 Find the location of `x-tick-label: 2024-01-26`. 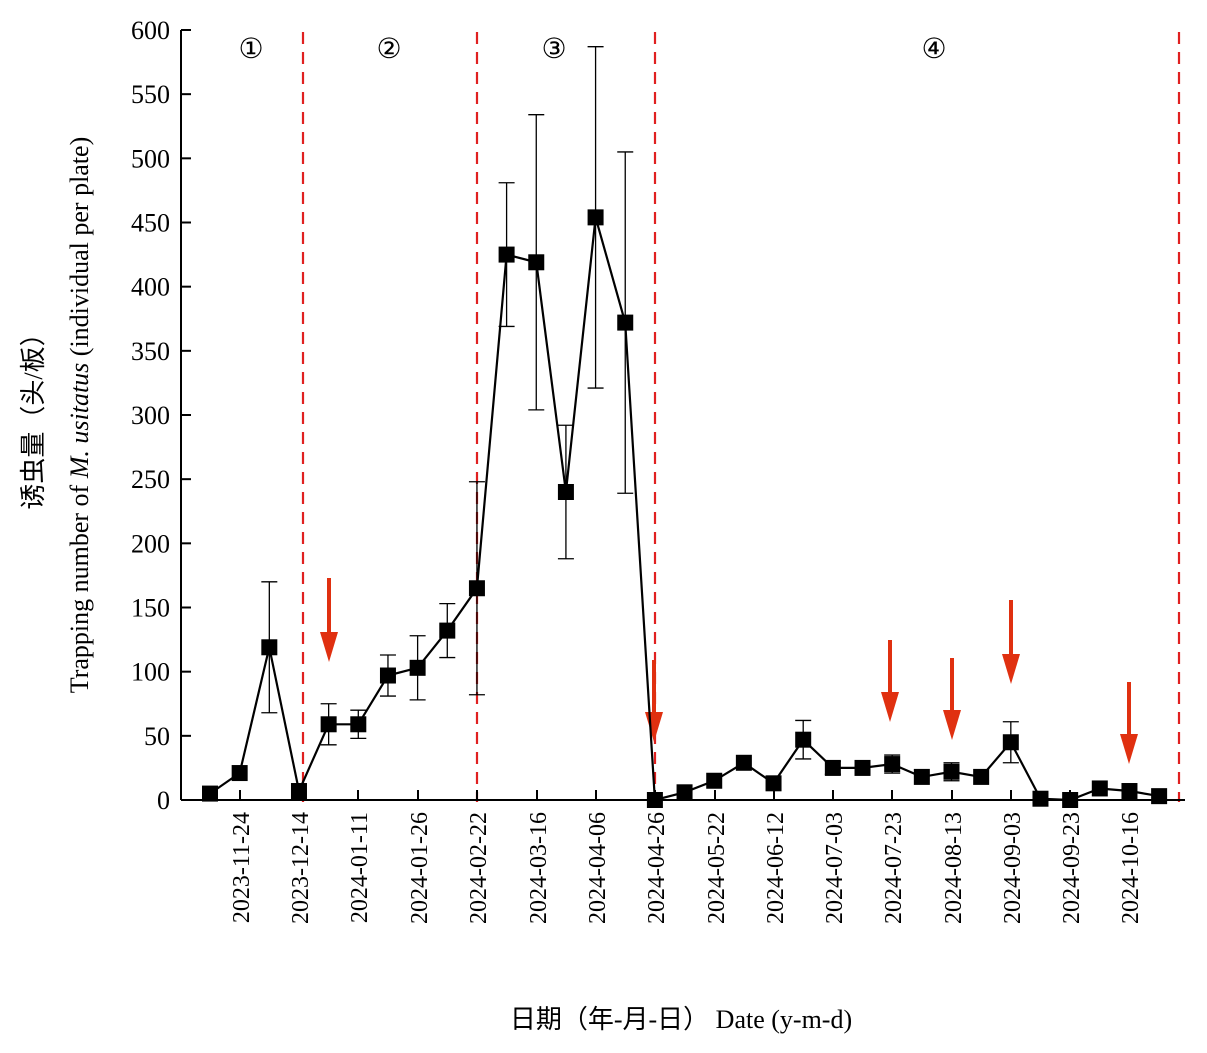

x-tick-label: 2024-01-26 is located at coordinates (420, 868).